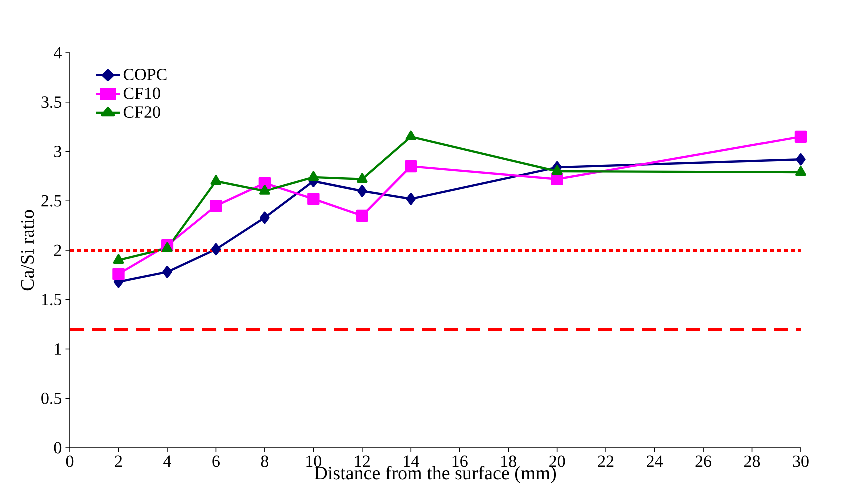  I want to click on legend-label: COPC, so click(145, 74).